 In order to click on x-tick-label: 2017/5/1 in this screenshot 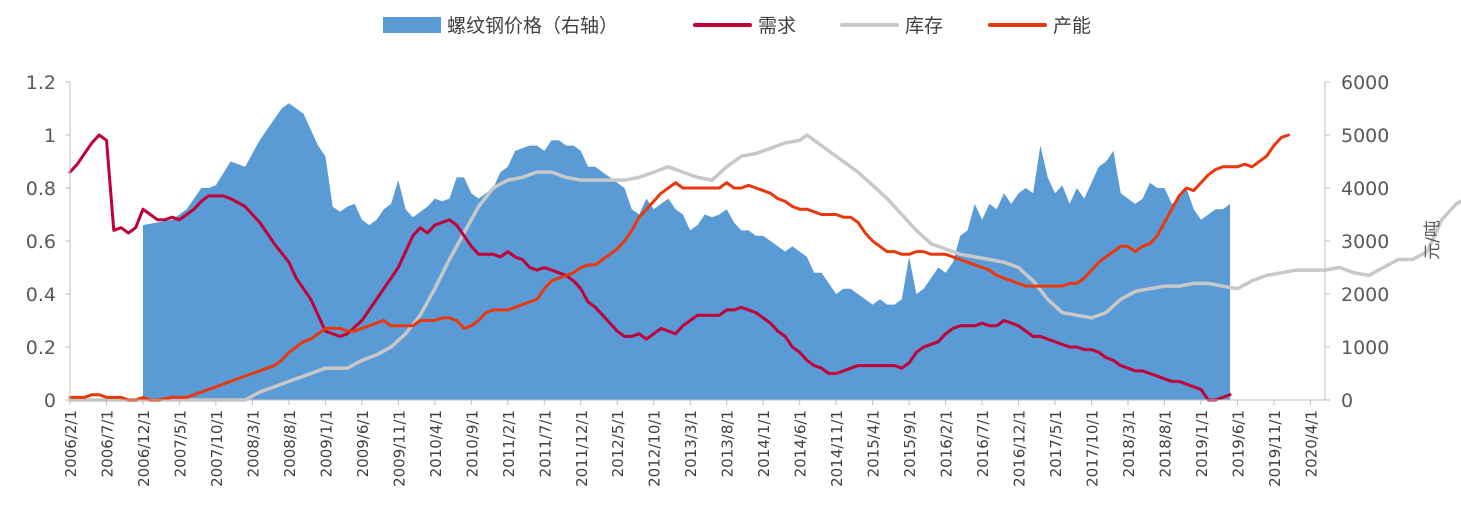, I will do `click(1056, 443)`.